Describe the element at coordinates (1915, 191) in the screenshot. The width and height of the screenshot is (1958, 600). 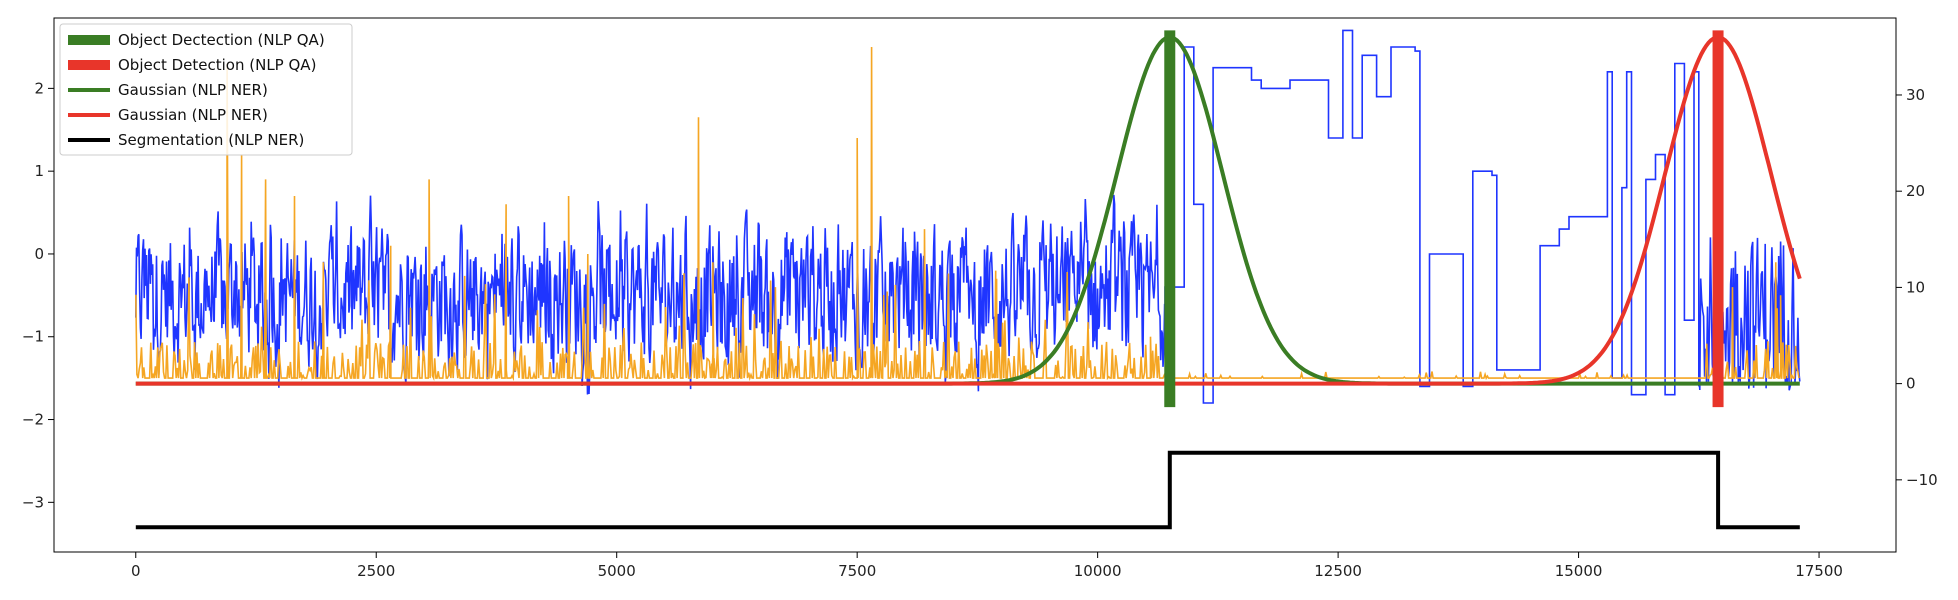
I see `y2-tick-label: 20` at that location.